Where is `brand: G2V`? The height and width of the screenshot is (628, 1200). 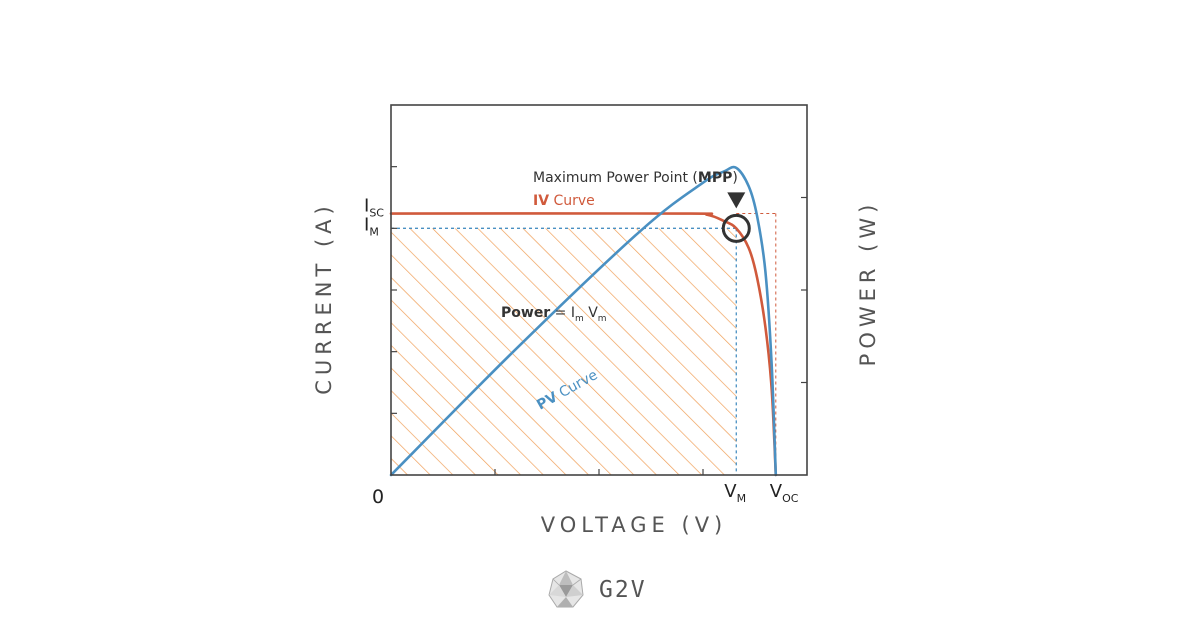 brand: G2V is located at coordinates (596, 590).